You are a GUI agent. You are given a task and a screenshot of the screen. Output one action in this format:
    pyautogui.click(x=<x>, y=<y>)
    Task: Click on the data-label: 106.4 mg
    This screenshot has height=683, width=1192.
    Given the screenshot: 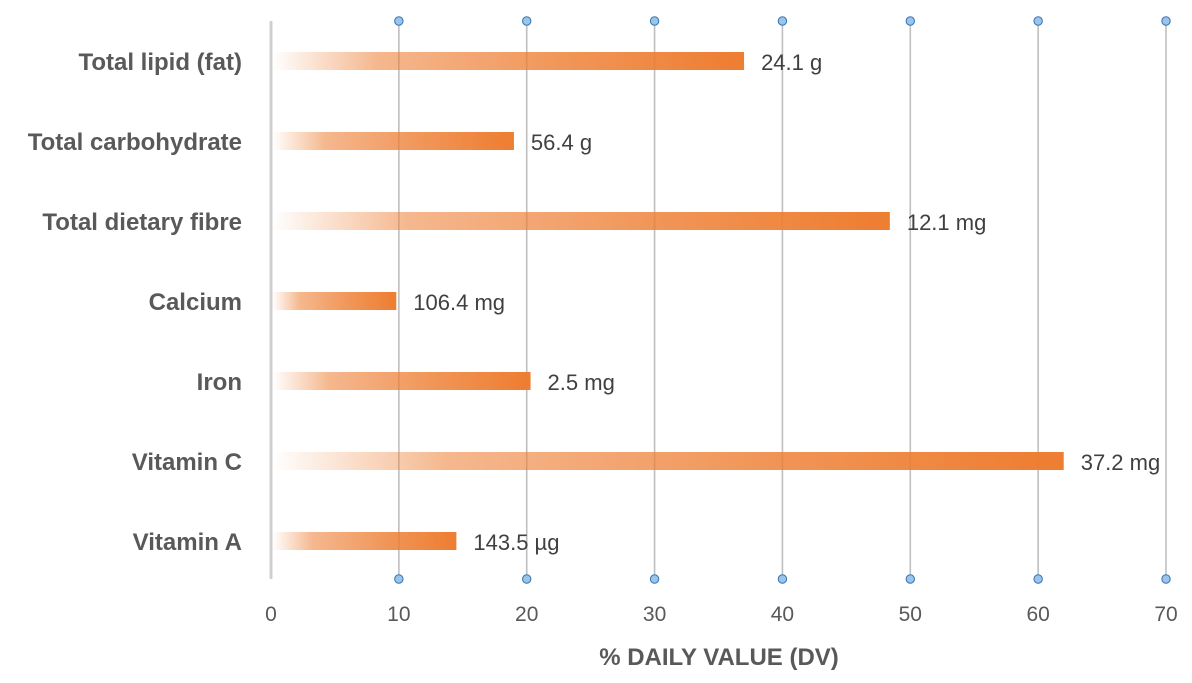 What is the action you would take?
    pyautogui.click(x=459, y=302)
    